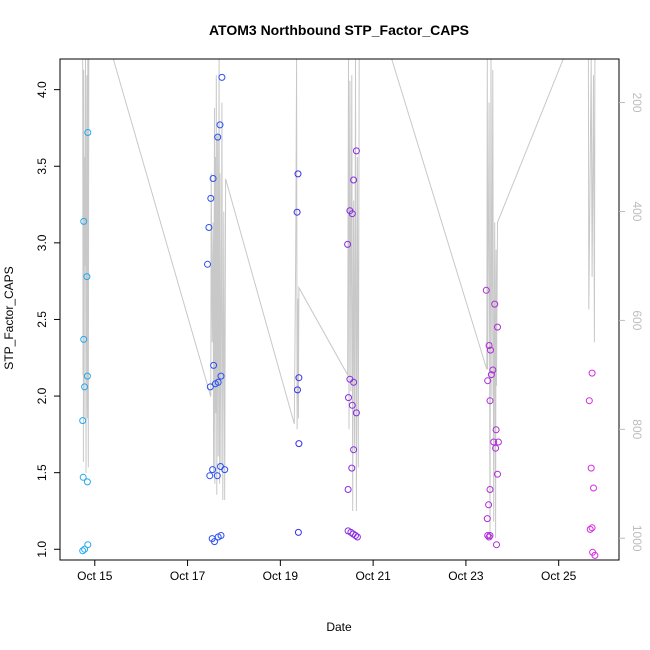 This screenshot has height=650, width=650. I want to click on secondary-y-axis: 200 400 600 800 1000, so click(631, 322).